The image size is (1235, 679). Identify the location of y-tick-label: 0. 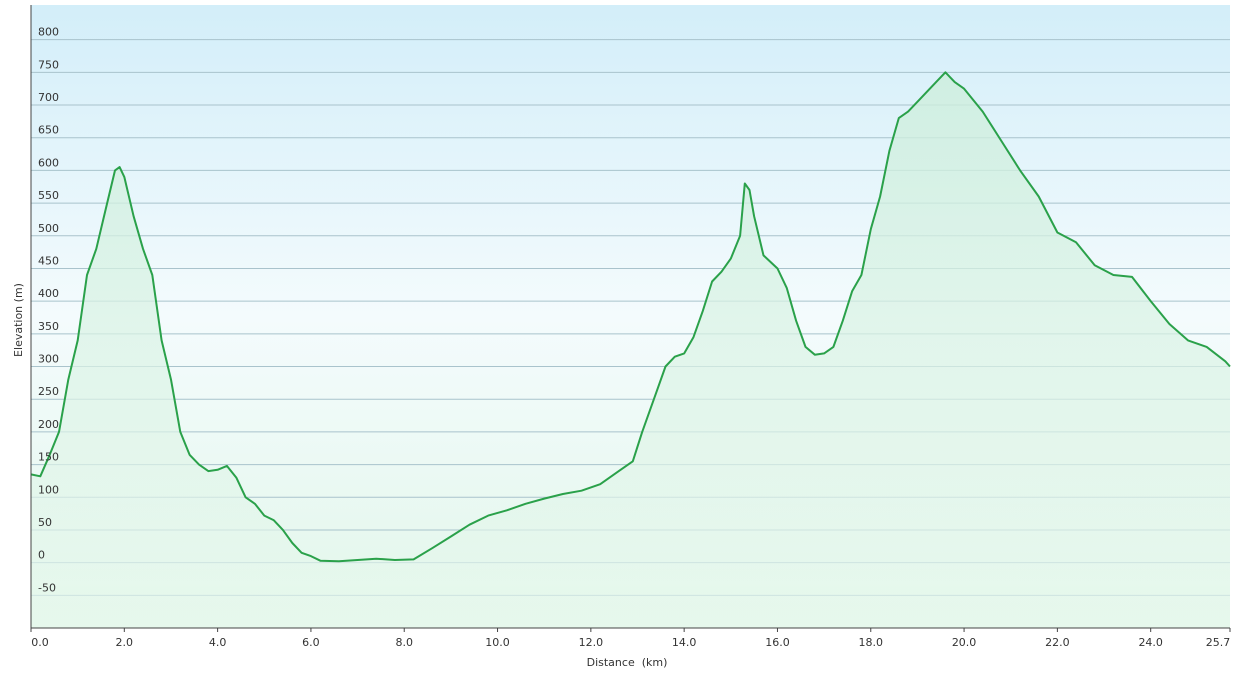
(41, 555).